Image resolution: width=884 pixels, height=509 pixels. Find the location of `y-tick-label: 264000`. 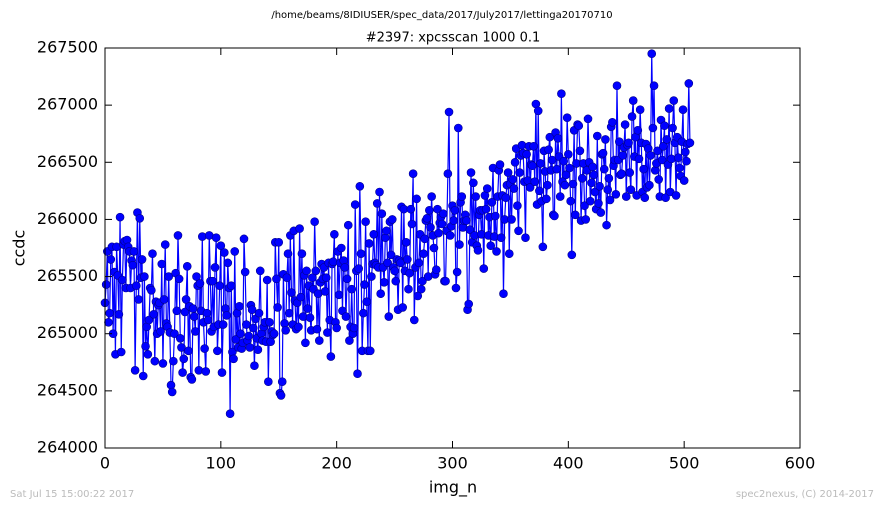

y-tick-label: 264000 is located at coordinates (67, 447).